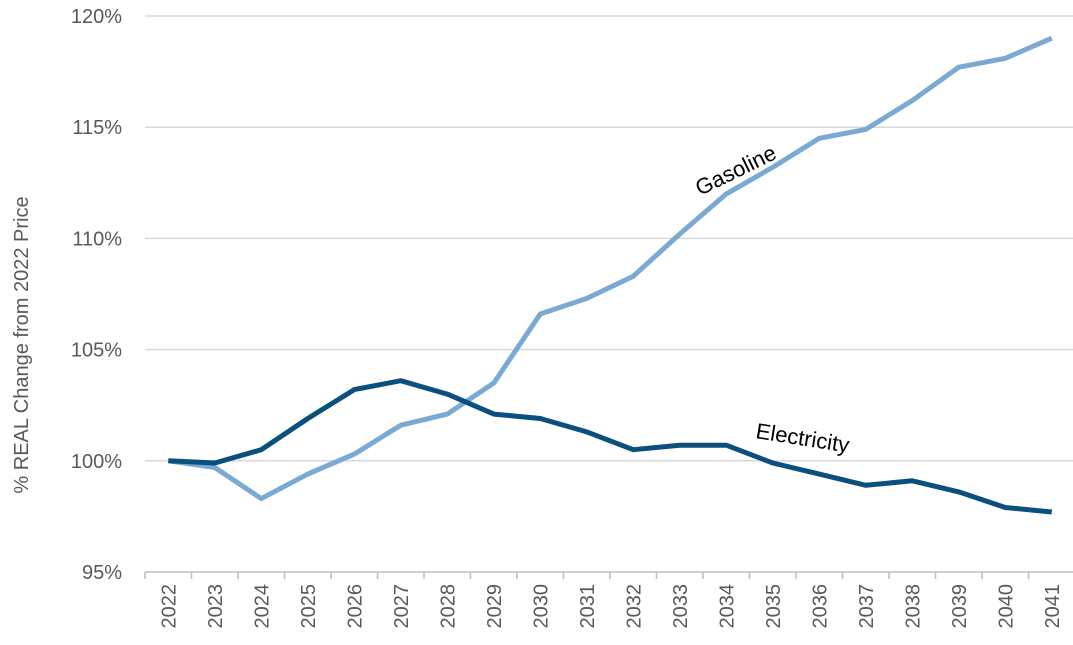  Describe the element at coordinates (634, 606) in the screenshot. I see `x-tick-label-2032: 2032` at that location.